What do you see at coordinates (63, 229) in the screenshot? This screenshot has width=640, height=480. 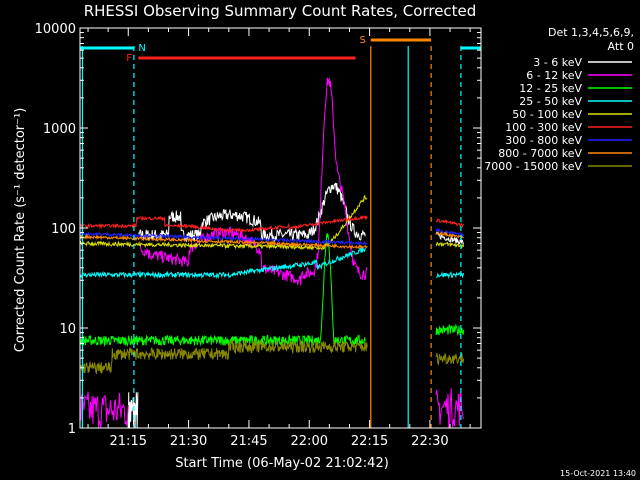 I see `y-tick-label: 100` at bounding box center [63, 229].